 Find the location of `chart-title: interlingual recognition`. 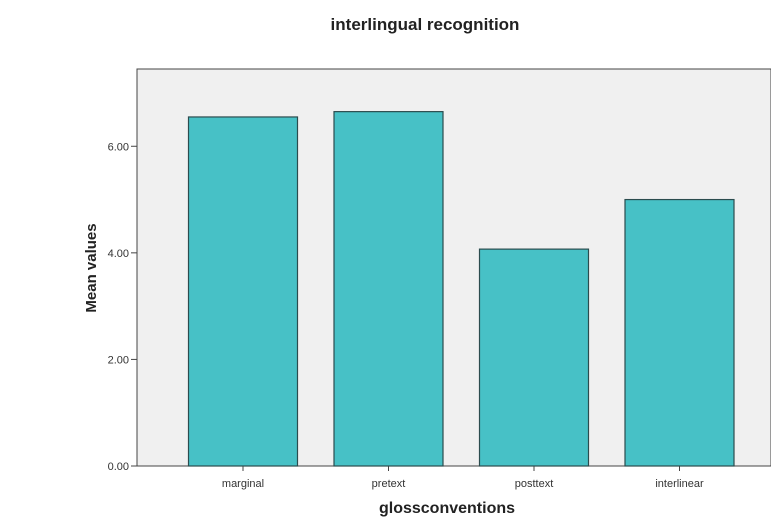

chart-title: interlingual recognition is located at coordinates (425, 24).